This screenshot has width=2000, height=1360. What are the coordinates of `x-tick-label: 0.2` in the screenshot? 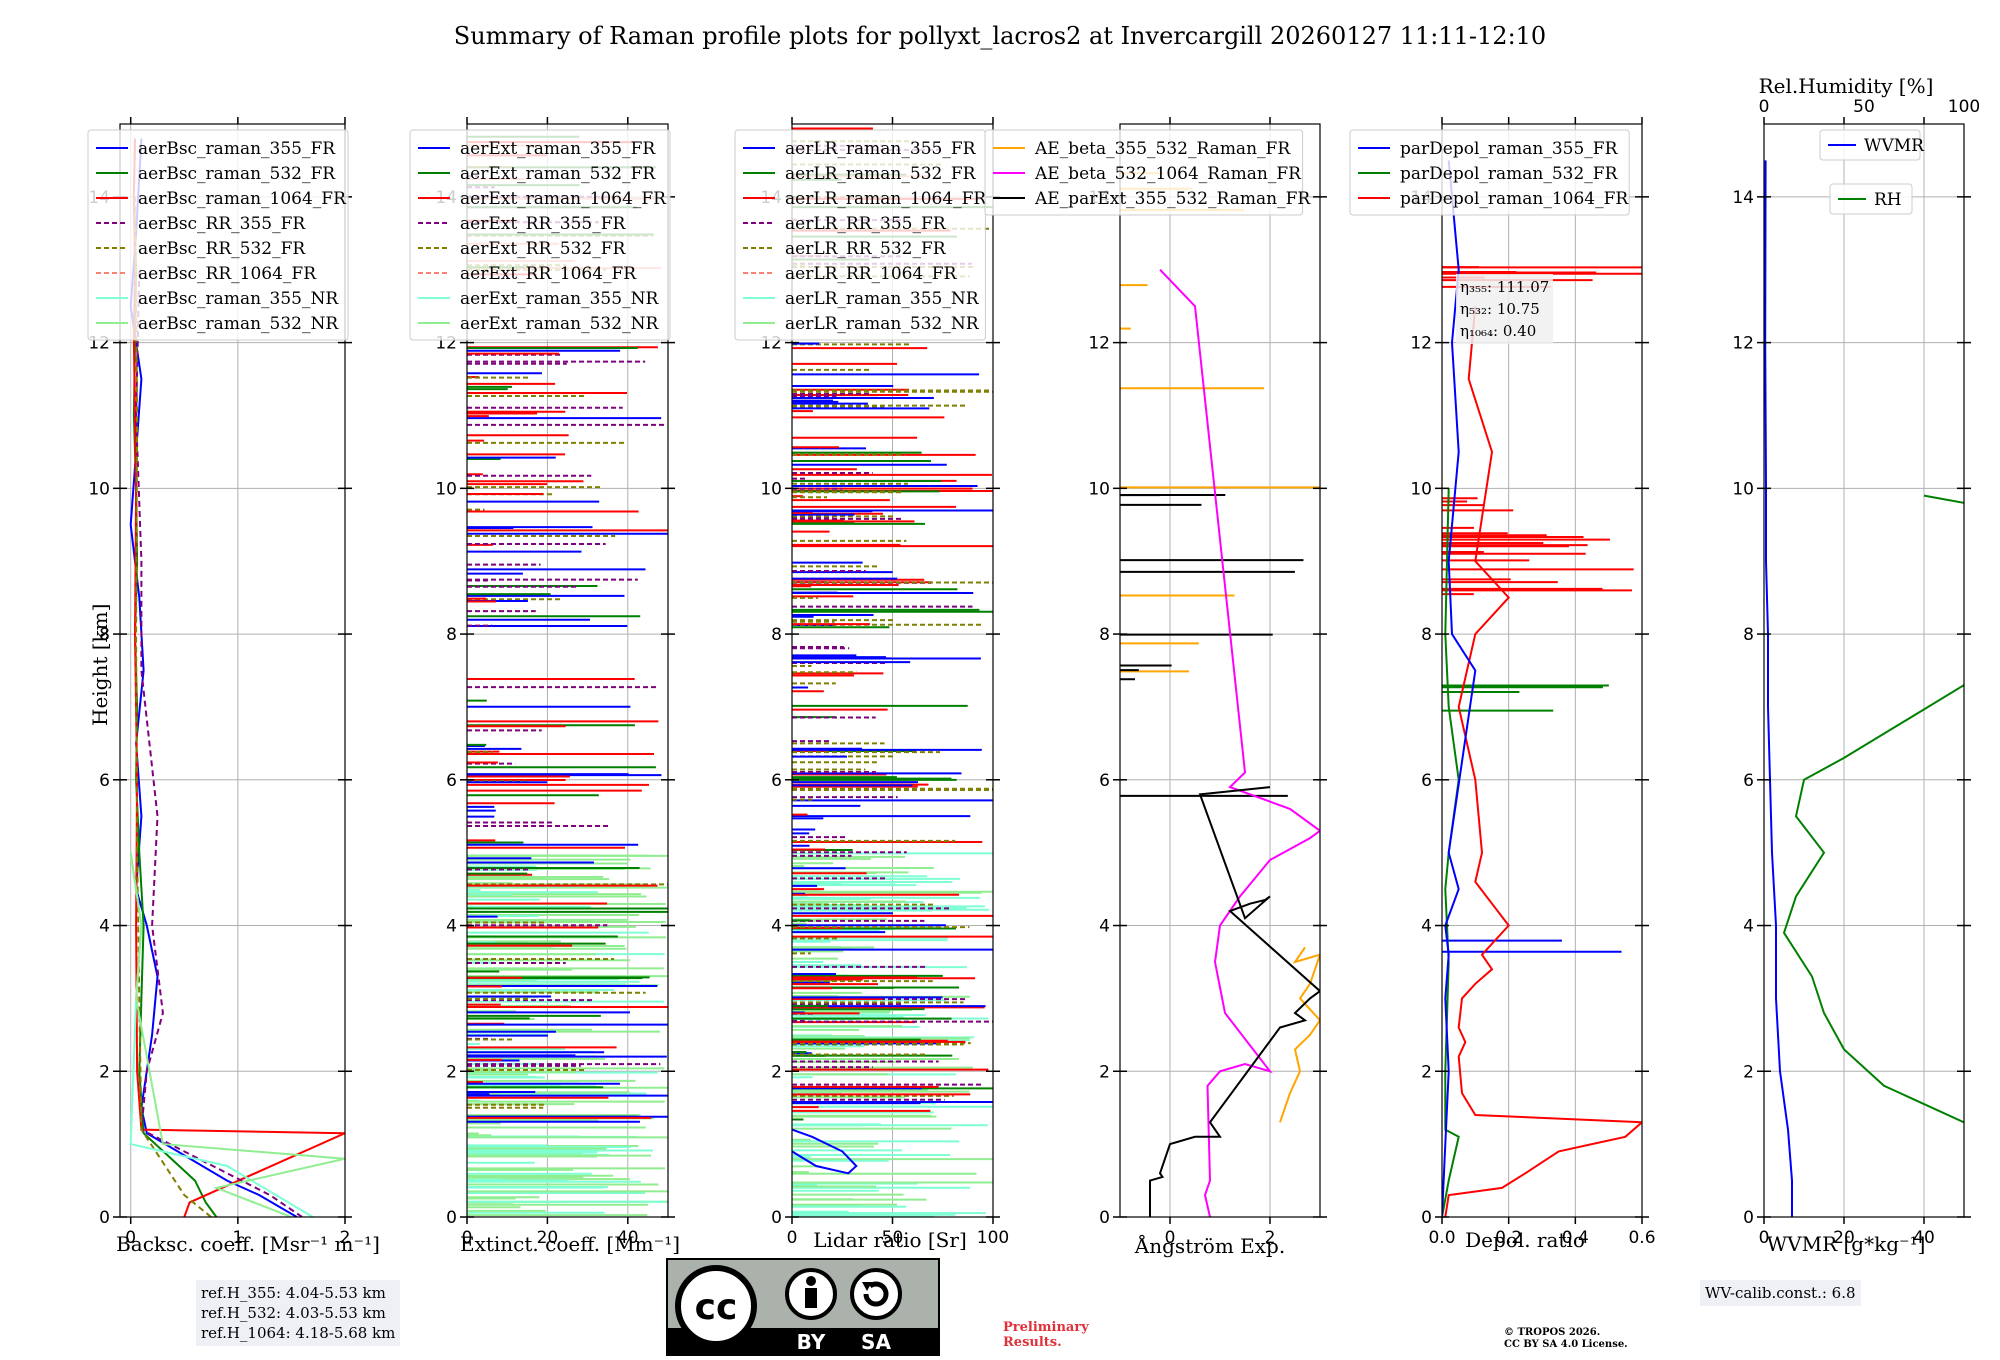 It's located at (1508, 1238).